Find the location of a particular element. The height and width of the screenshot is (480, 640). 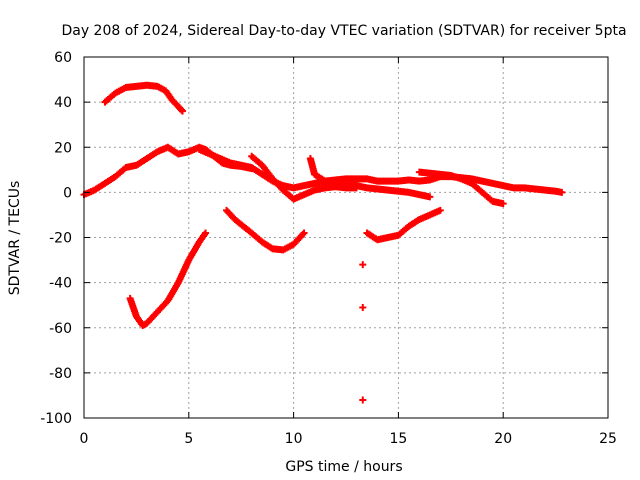

x-tick-label: 0 is located at coordinates (84, 439).